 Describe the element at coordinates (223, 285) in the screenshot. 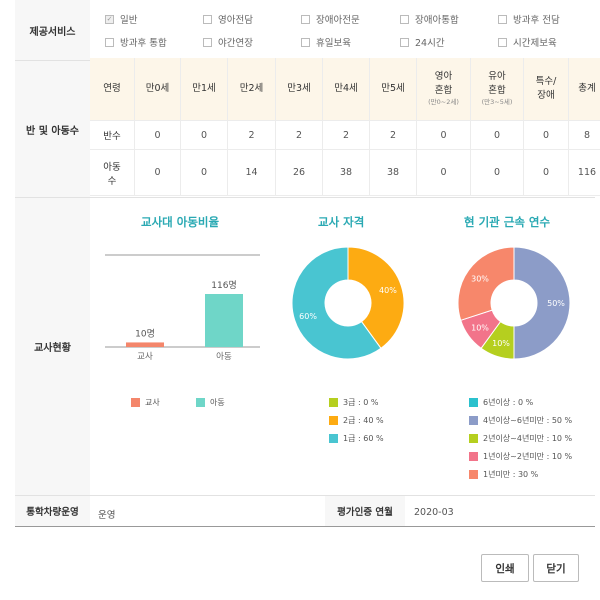

I see `bar-value-label: 116명` at that location.